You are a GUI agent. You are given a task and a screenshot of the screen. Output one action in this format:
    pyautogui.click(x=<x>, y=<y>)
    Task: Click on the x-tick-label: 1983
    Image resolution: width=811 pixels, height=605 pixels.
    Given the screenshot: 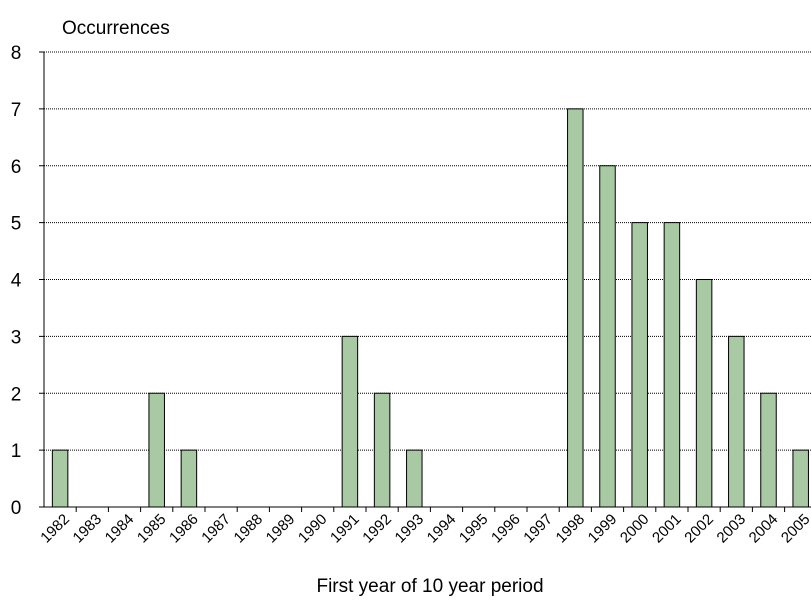 What is the action you would take?
    pyautogui.click(x=88, y=529)
    